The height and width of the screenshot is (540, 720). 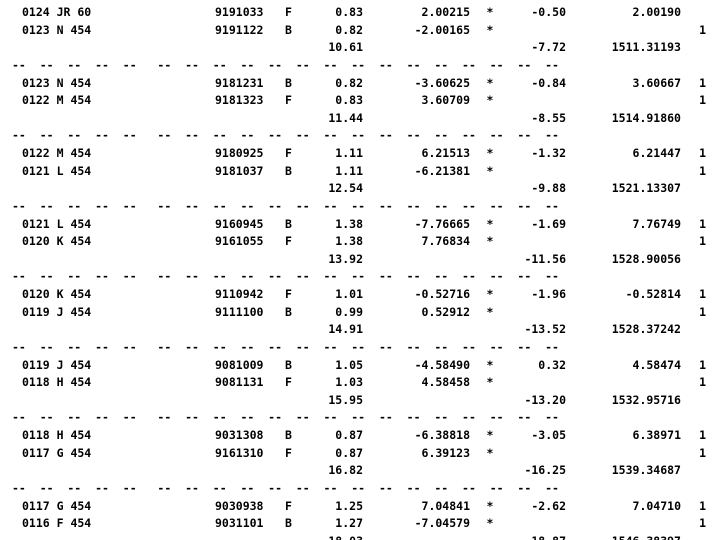 I want to click on ratio: 0.87, so click(x=349, y=452).